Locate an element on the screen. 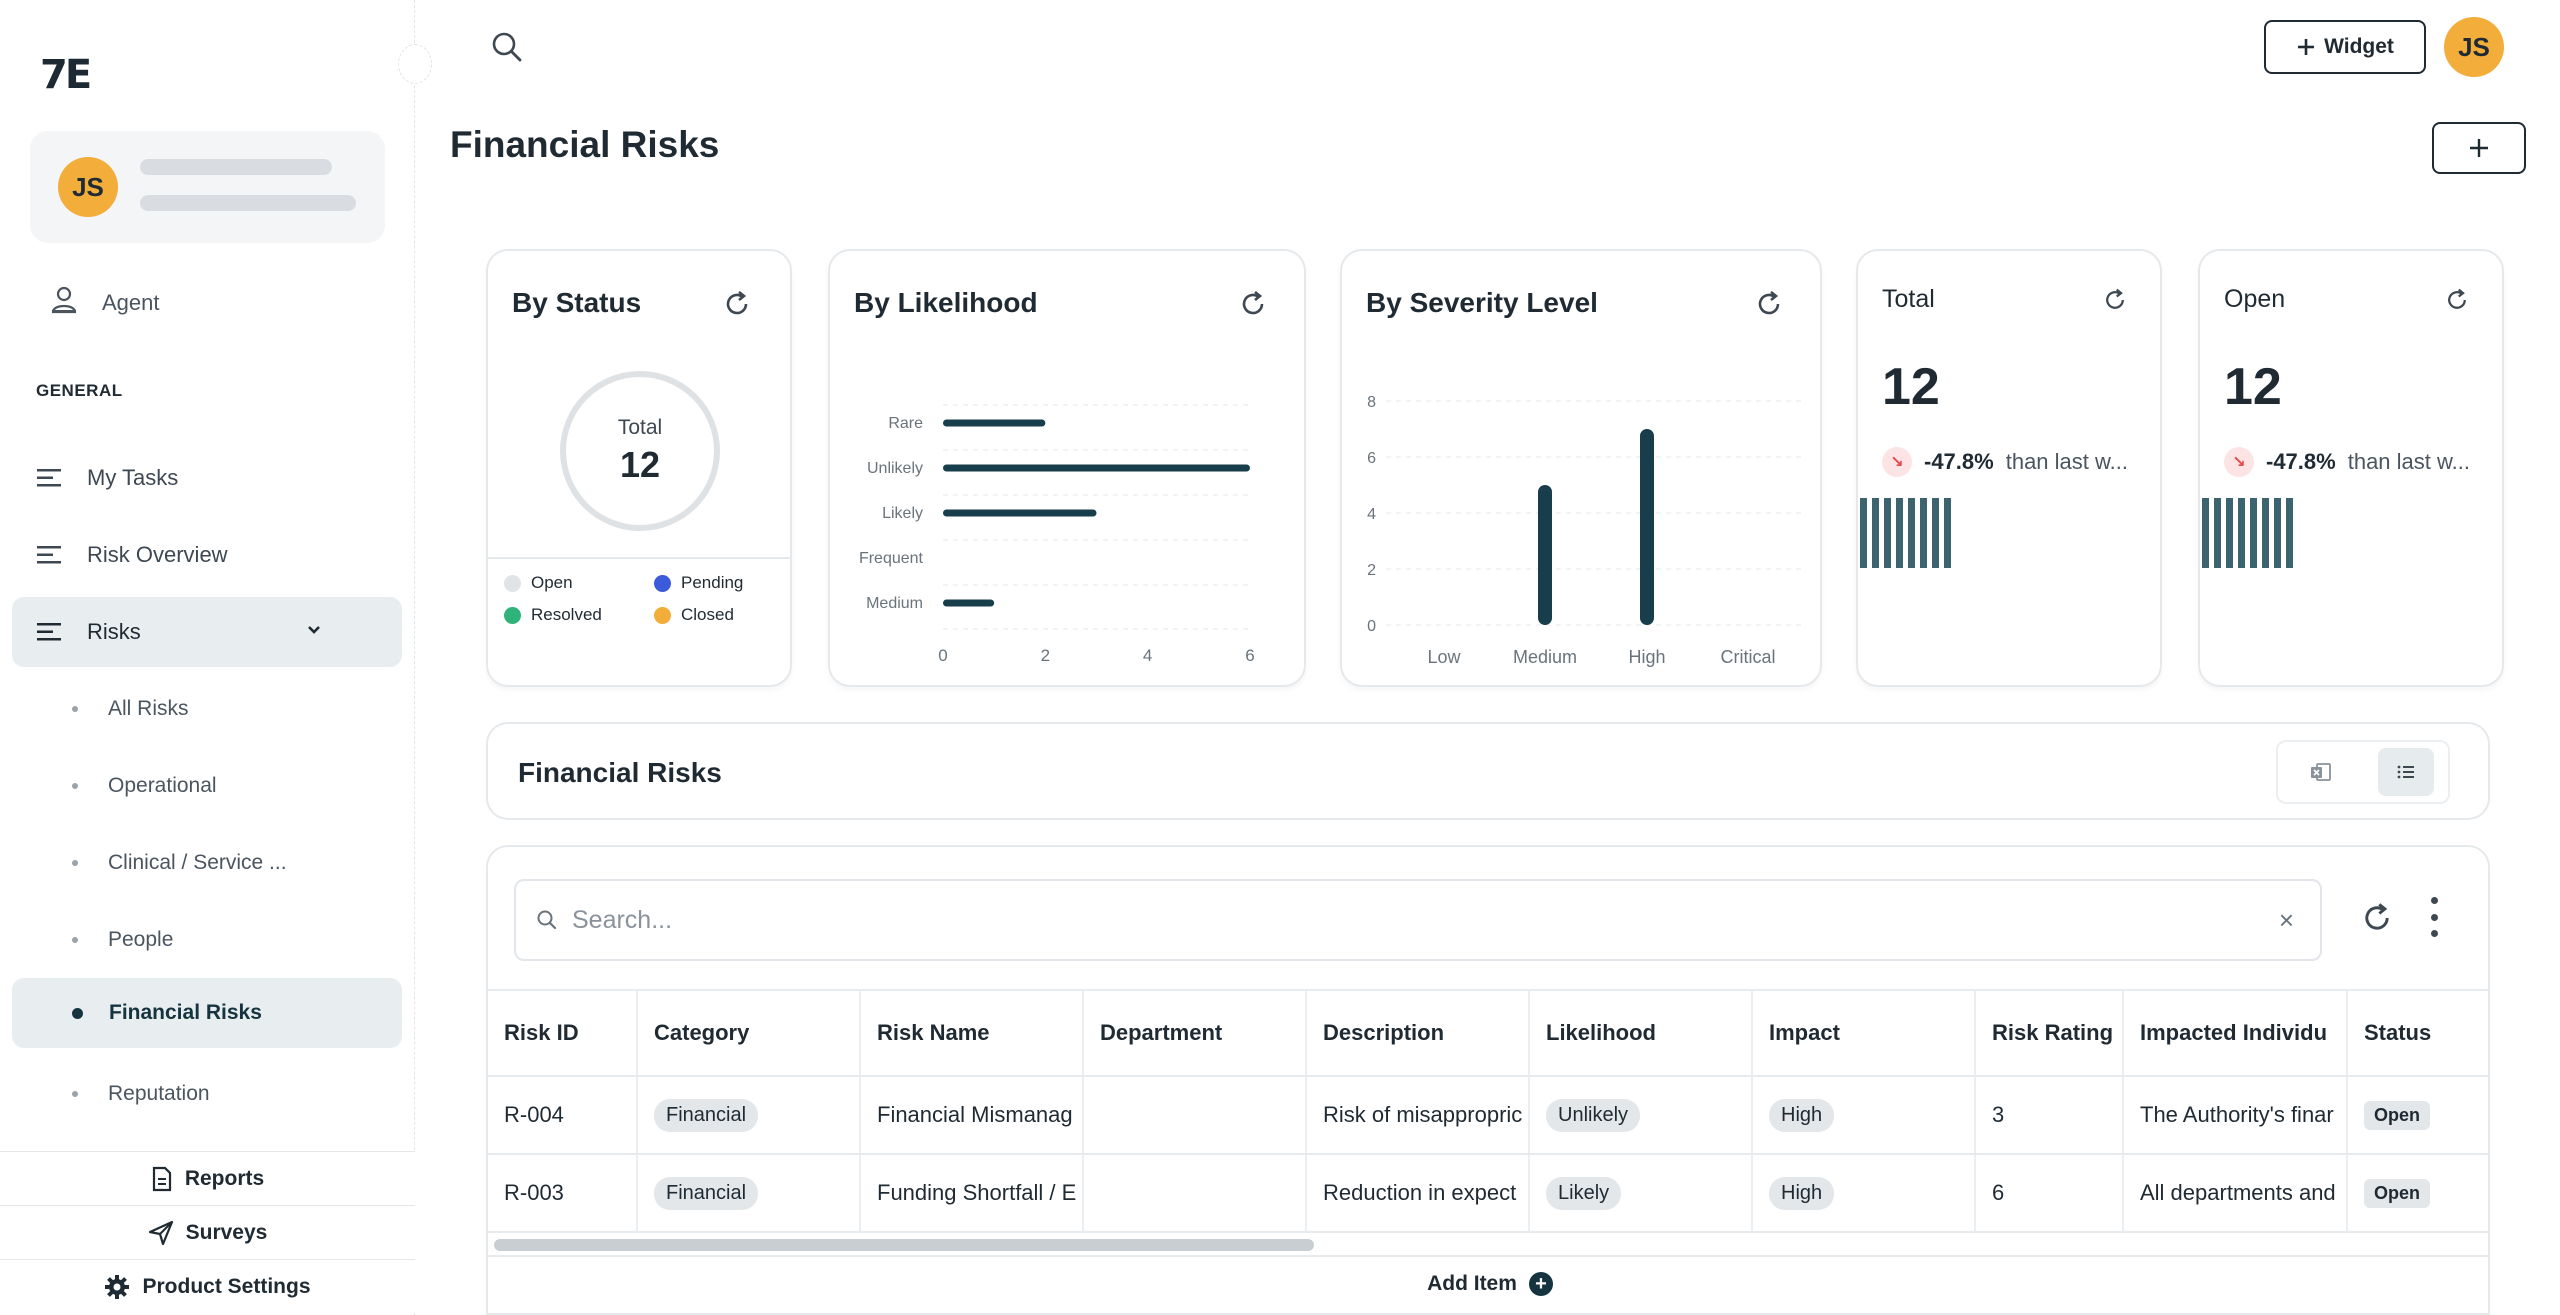 Image resolution: width=2560 pixels, height=1315 pixels. list-view-button is located at coordinates (2405, 772).